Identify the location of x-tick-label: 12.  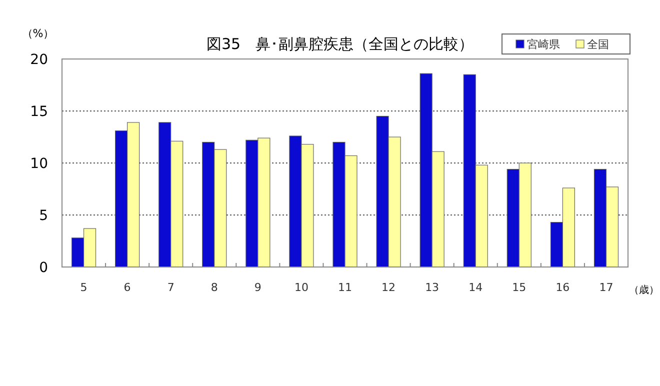
(389, 287).